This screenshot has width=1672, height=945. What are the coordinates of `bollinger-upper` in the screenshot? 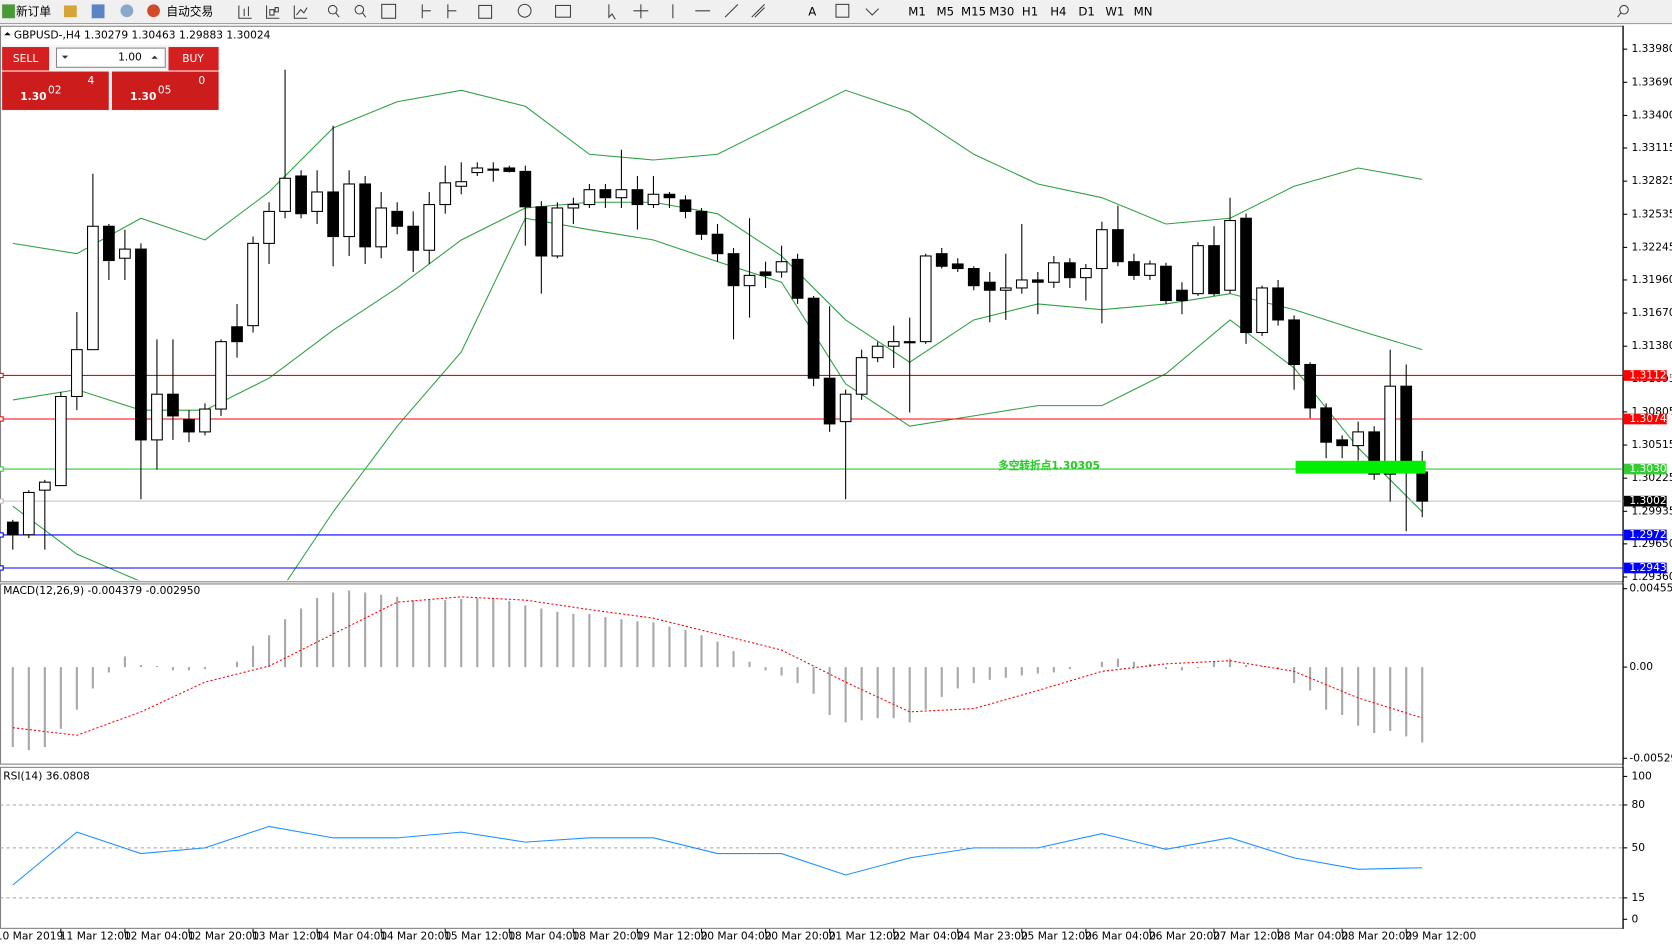 It's located at (717, 172).